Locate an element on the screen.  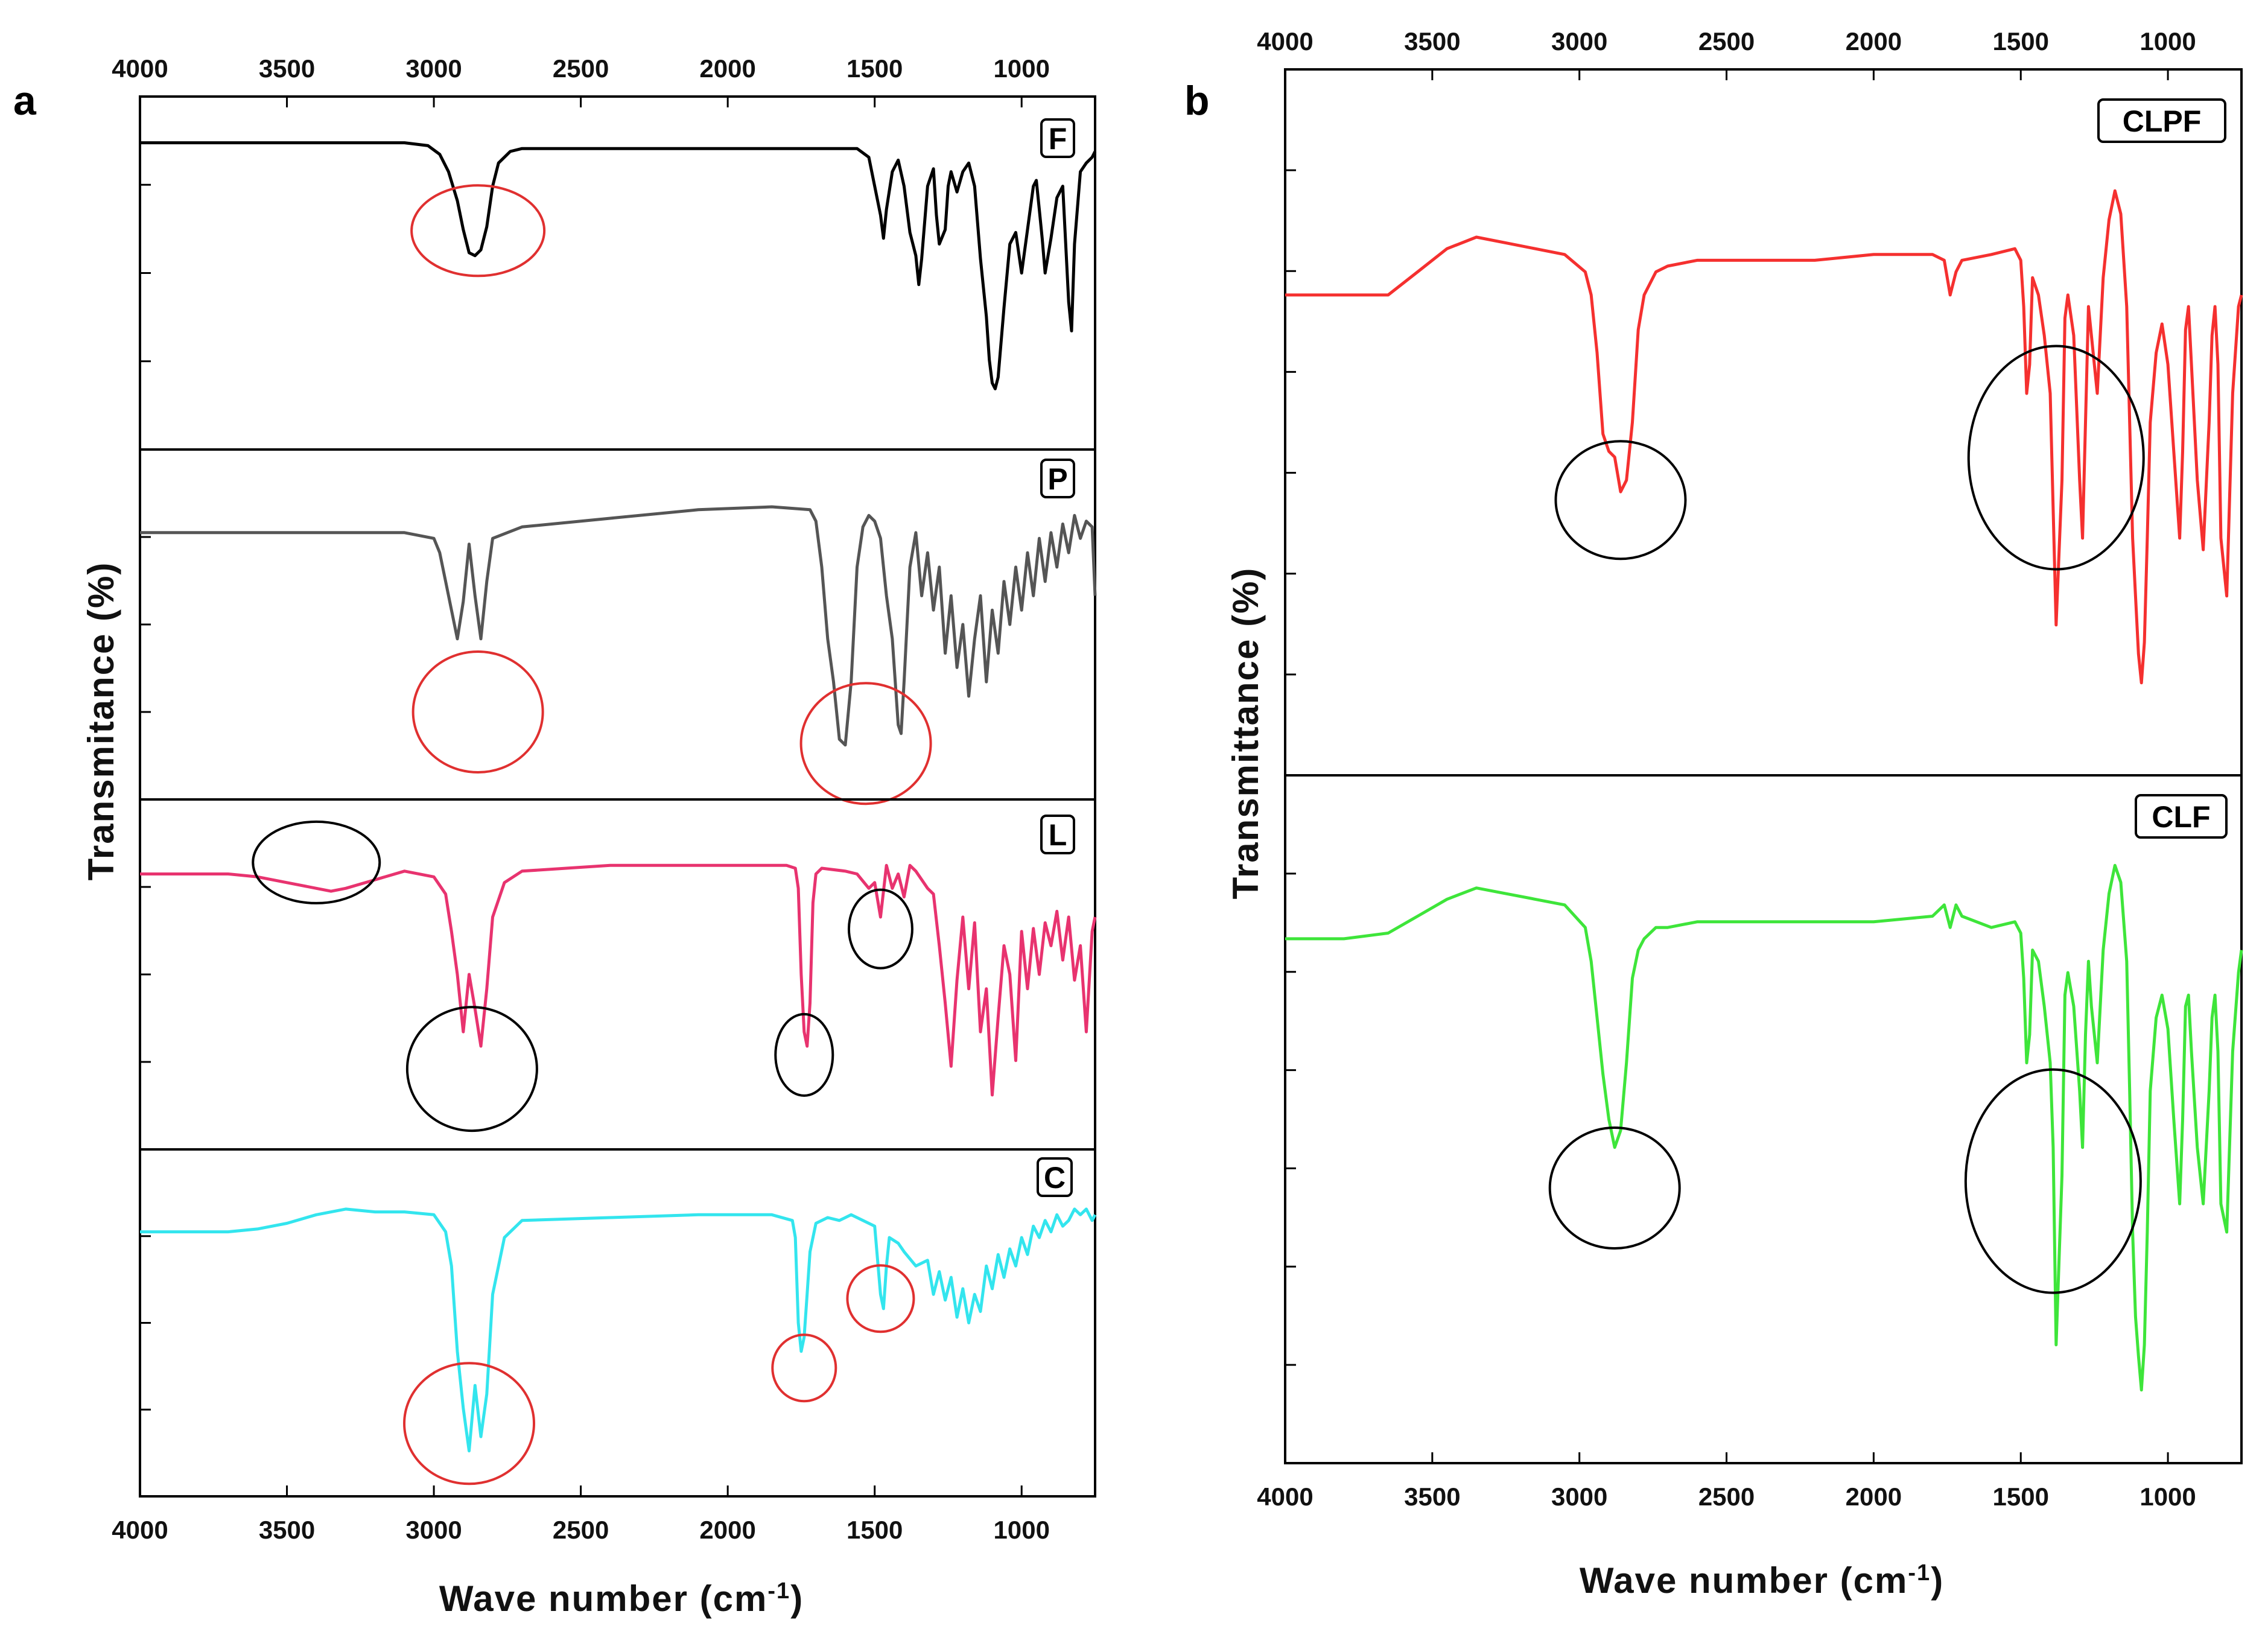
panel-b-bottom-tick-label: 1000 is located at coordinates (2168, 1496).